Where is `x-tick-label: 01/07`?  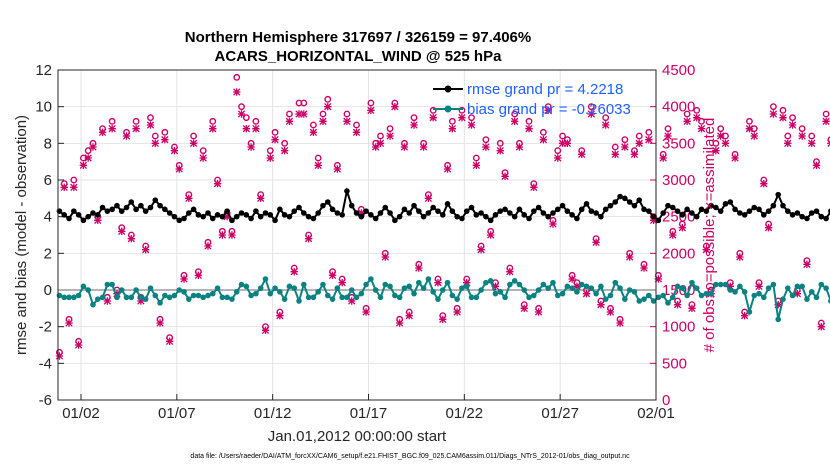
x-tick-label: 01/07 is located at coordinates (177, 413).